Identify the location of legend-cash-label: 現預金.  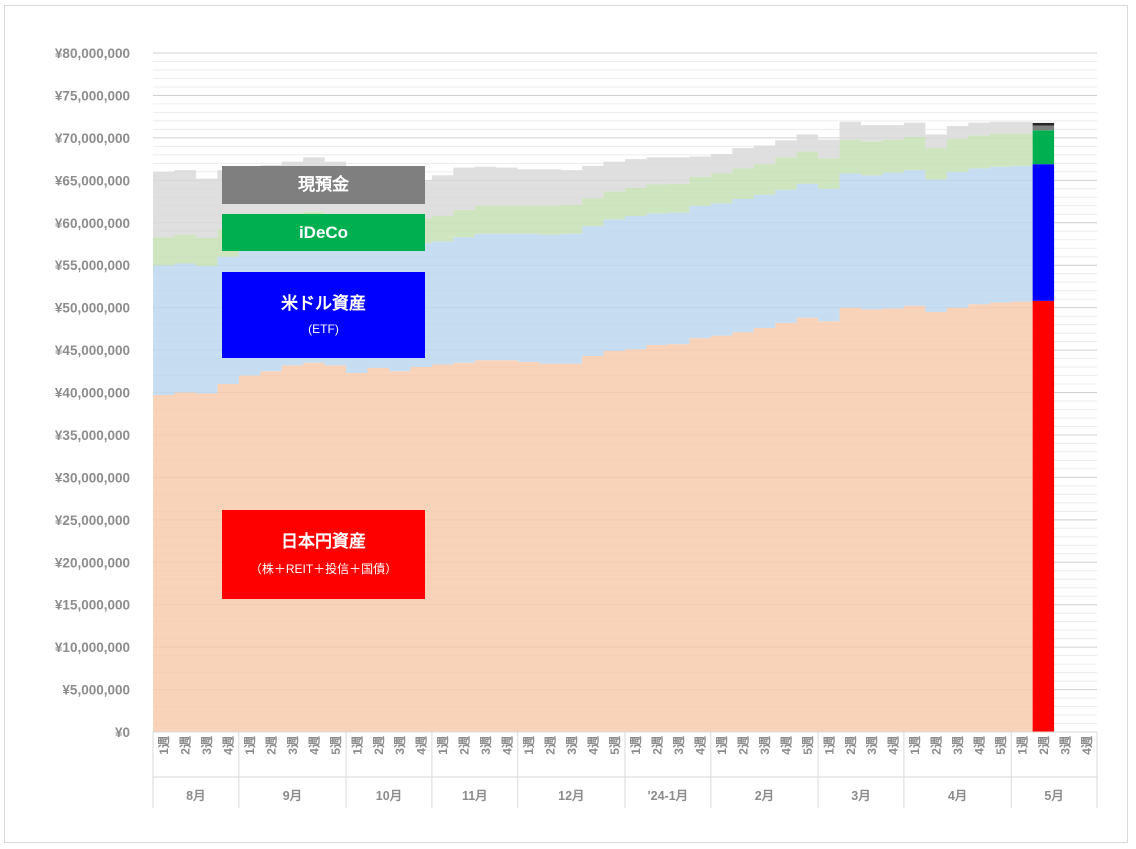
(323, 184).